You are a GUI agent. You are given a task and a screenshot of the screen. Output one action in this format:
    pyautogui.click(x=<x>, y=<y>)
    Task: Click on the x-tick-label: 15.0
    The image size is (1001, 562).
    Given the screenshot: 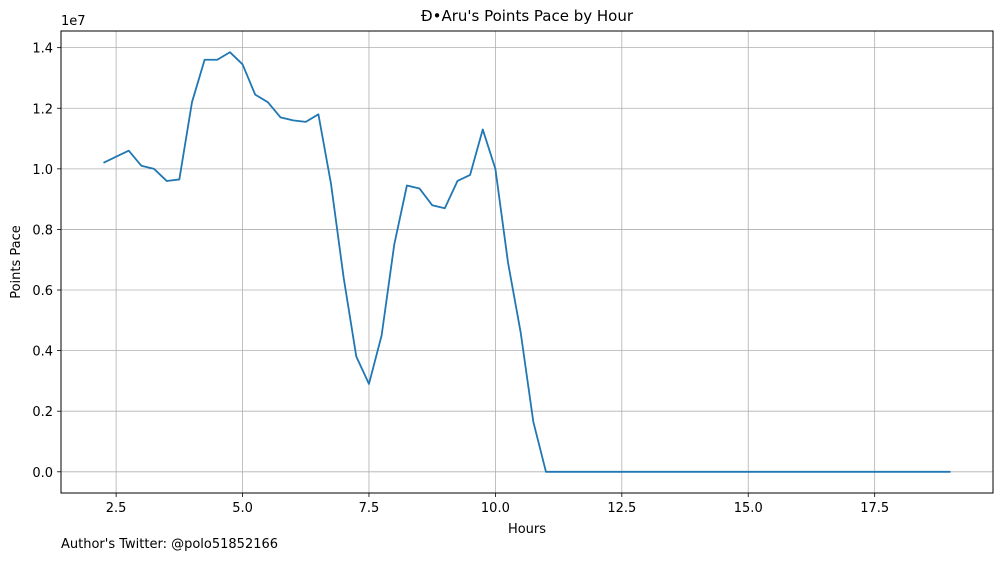 What is the action you would take?
    pyautogui.click(x=748, y=508)
    